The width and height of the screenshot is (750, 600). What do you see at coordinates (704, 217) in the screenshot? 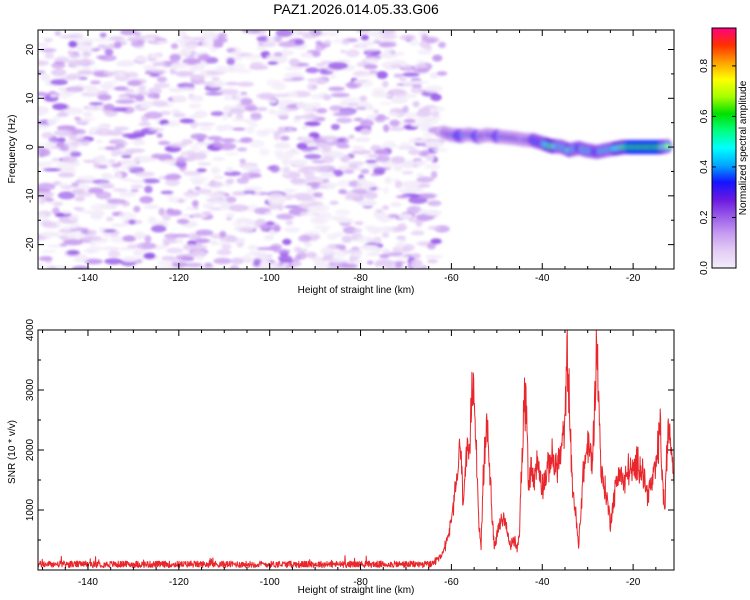
I see `colorbar-tick-label: 0.2` at bounding box center [704, 217].